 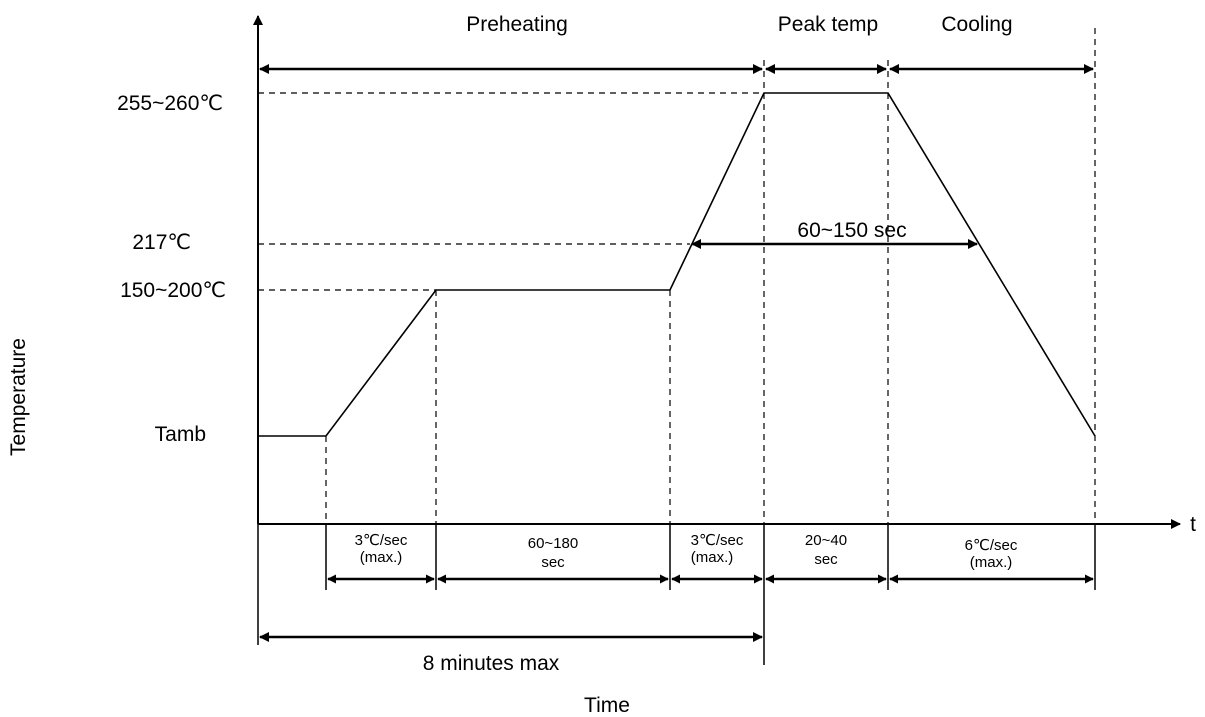 I want to click on phase-label-peak: Peak temp, so click(x=828, y=24).